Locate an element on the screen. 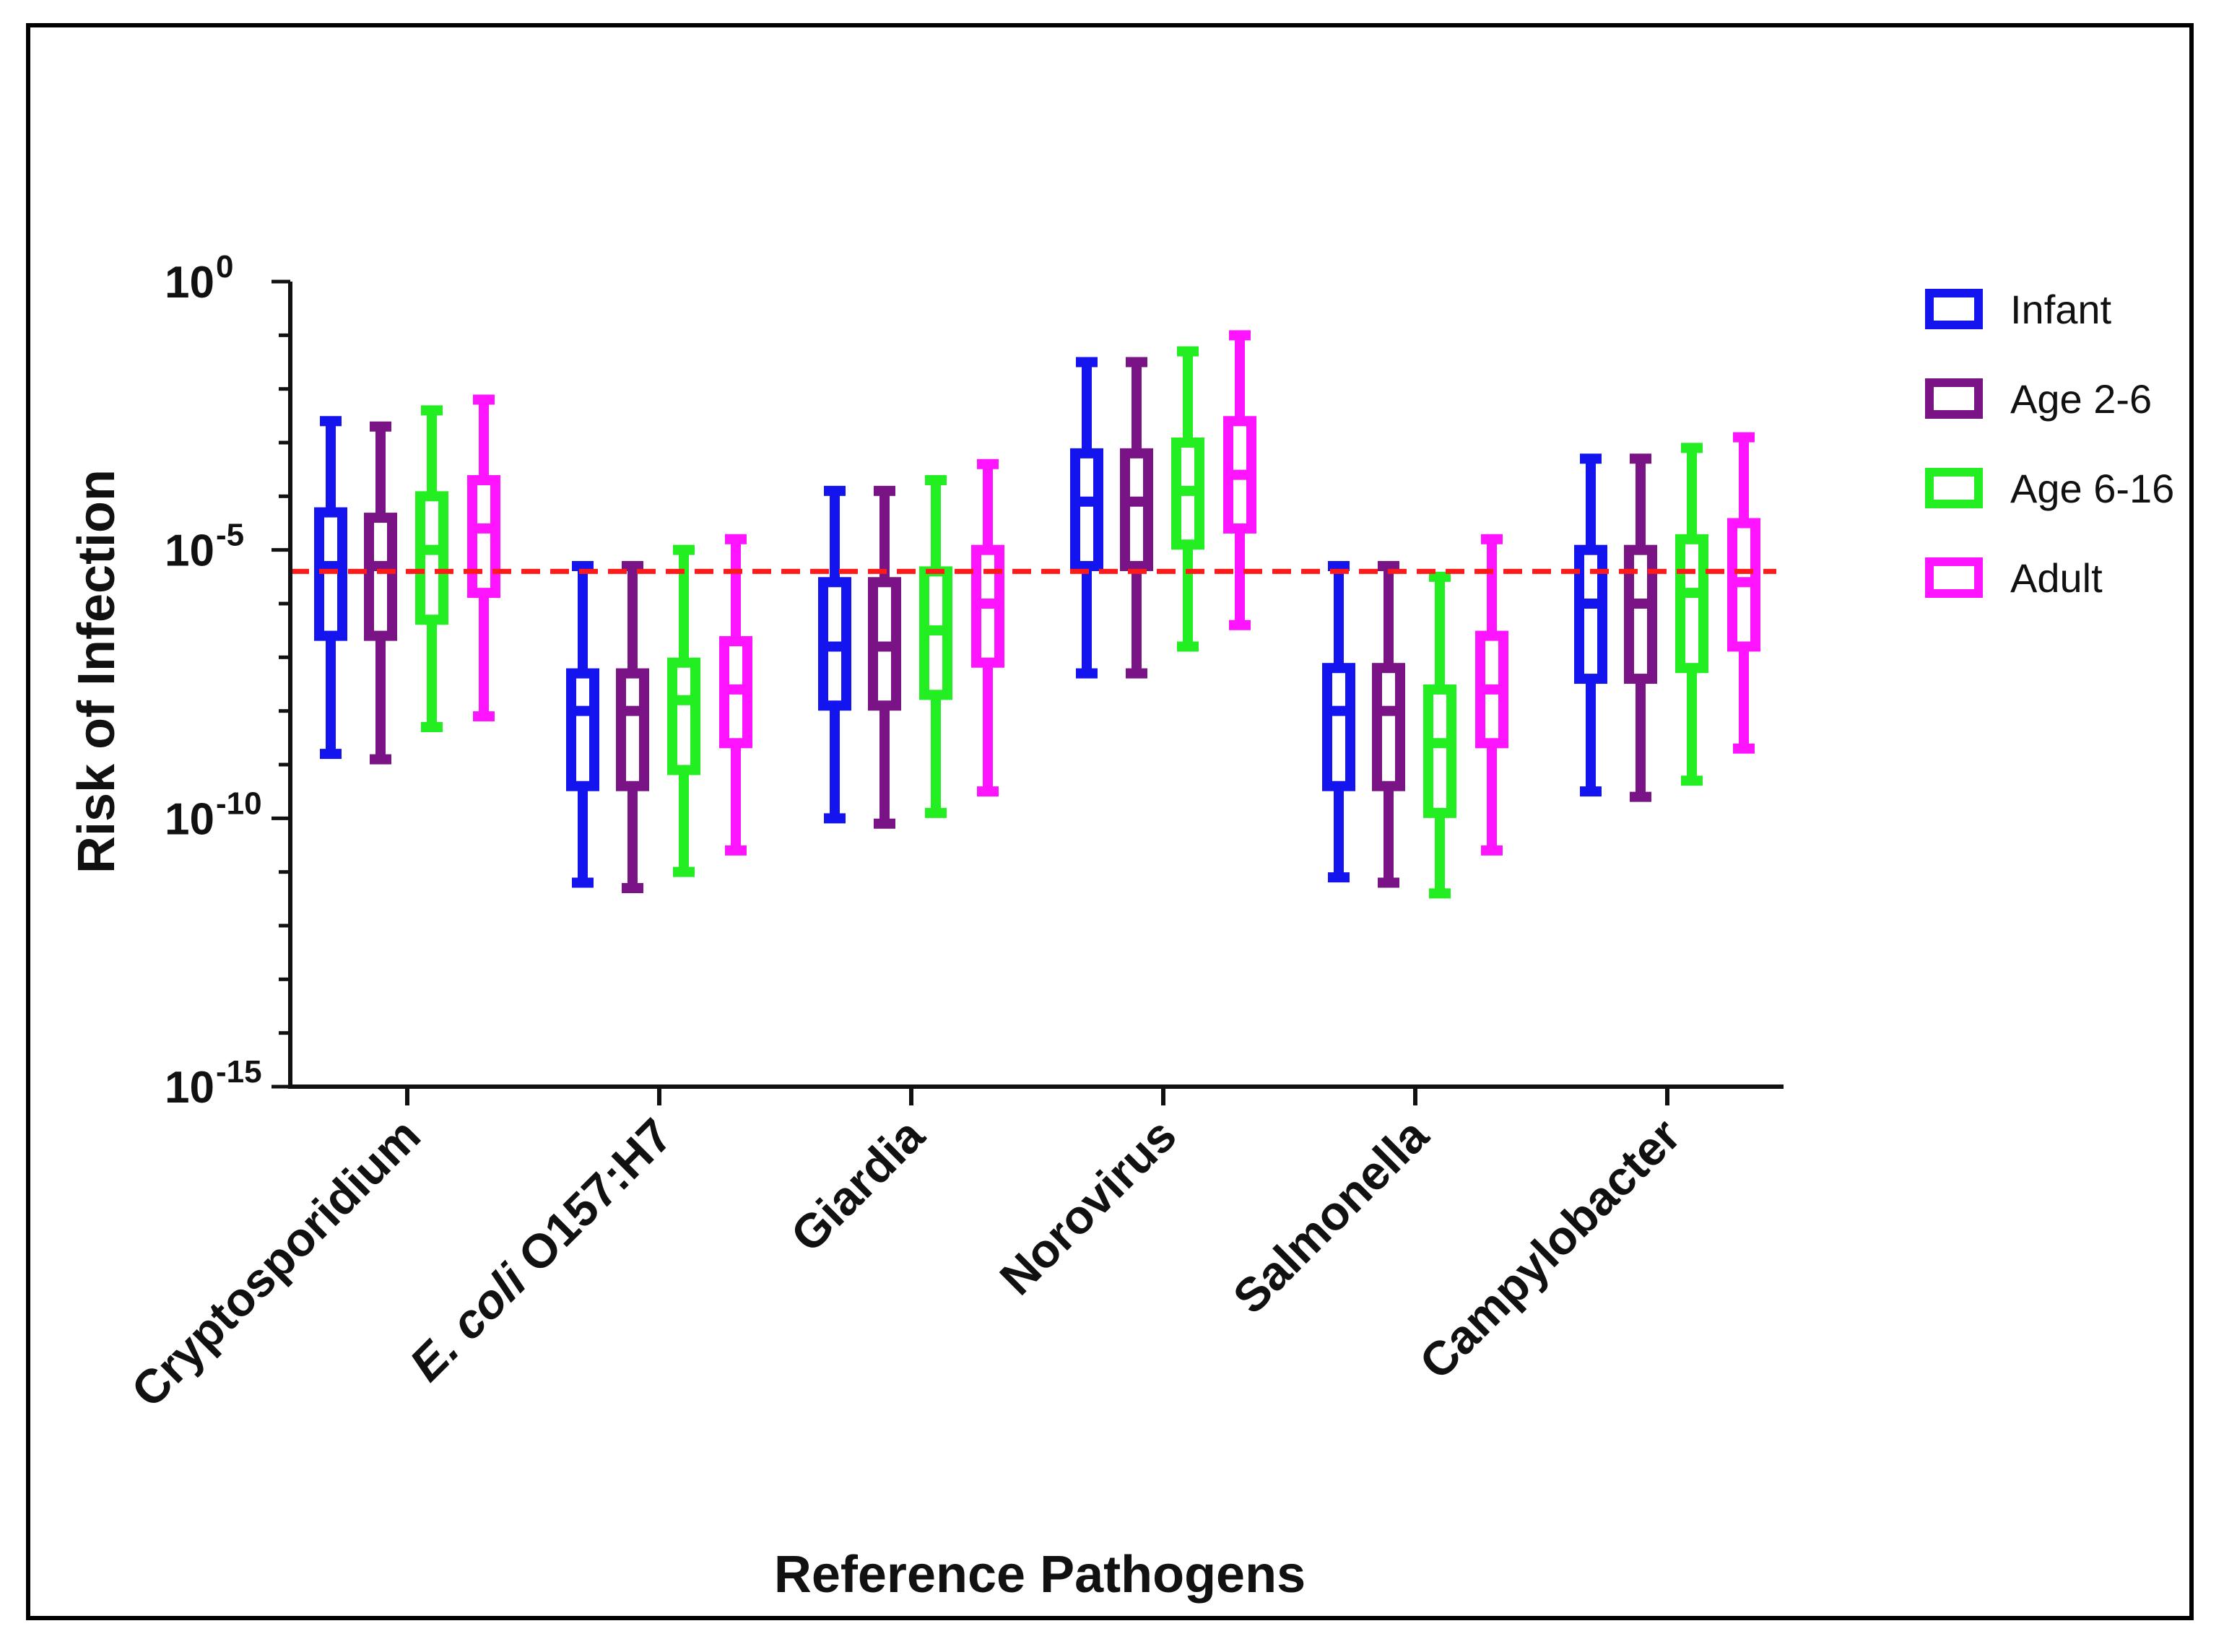 The image size is (2224, 1652). y-tick-label: 10 -5 is located at coordinates (204, 547).